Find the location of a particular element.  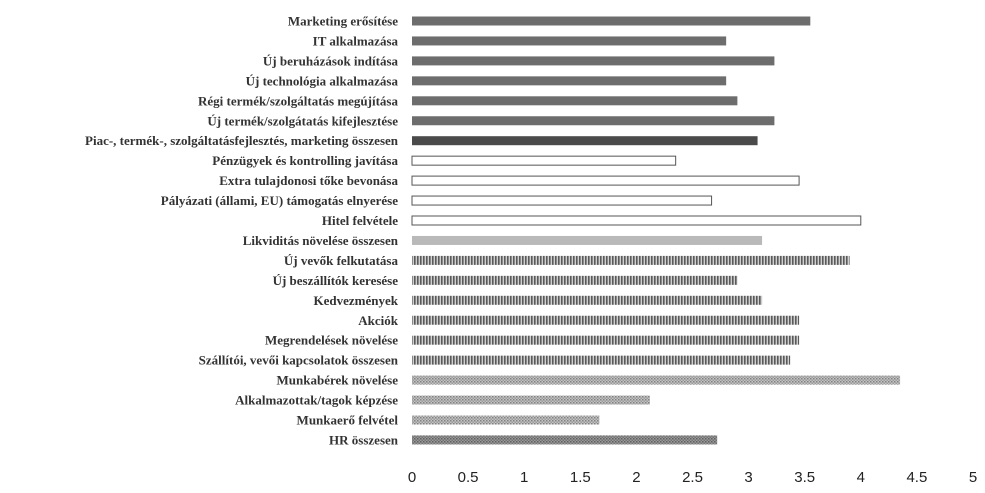

x-tick-label: 5 is located at coordinates (973, 477).